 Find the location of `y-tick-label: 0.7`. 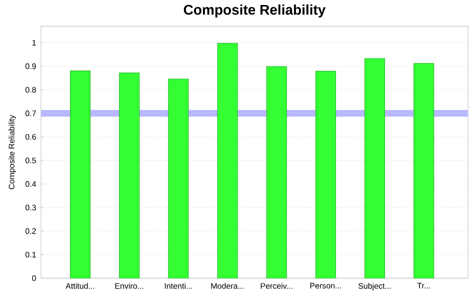

y-tick-label: 0.7 is located at coordinates (30, 113).